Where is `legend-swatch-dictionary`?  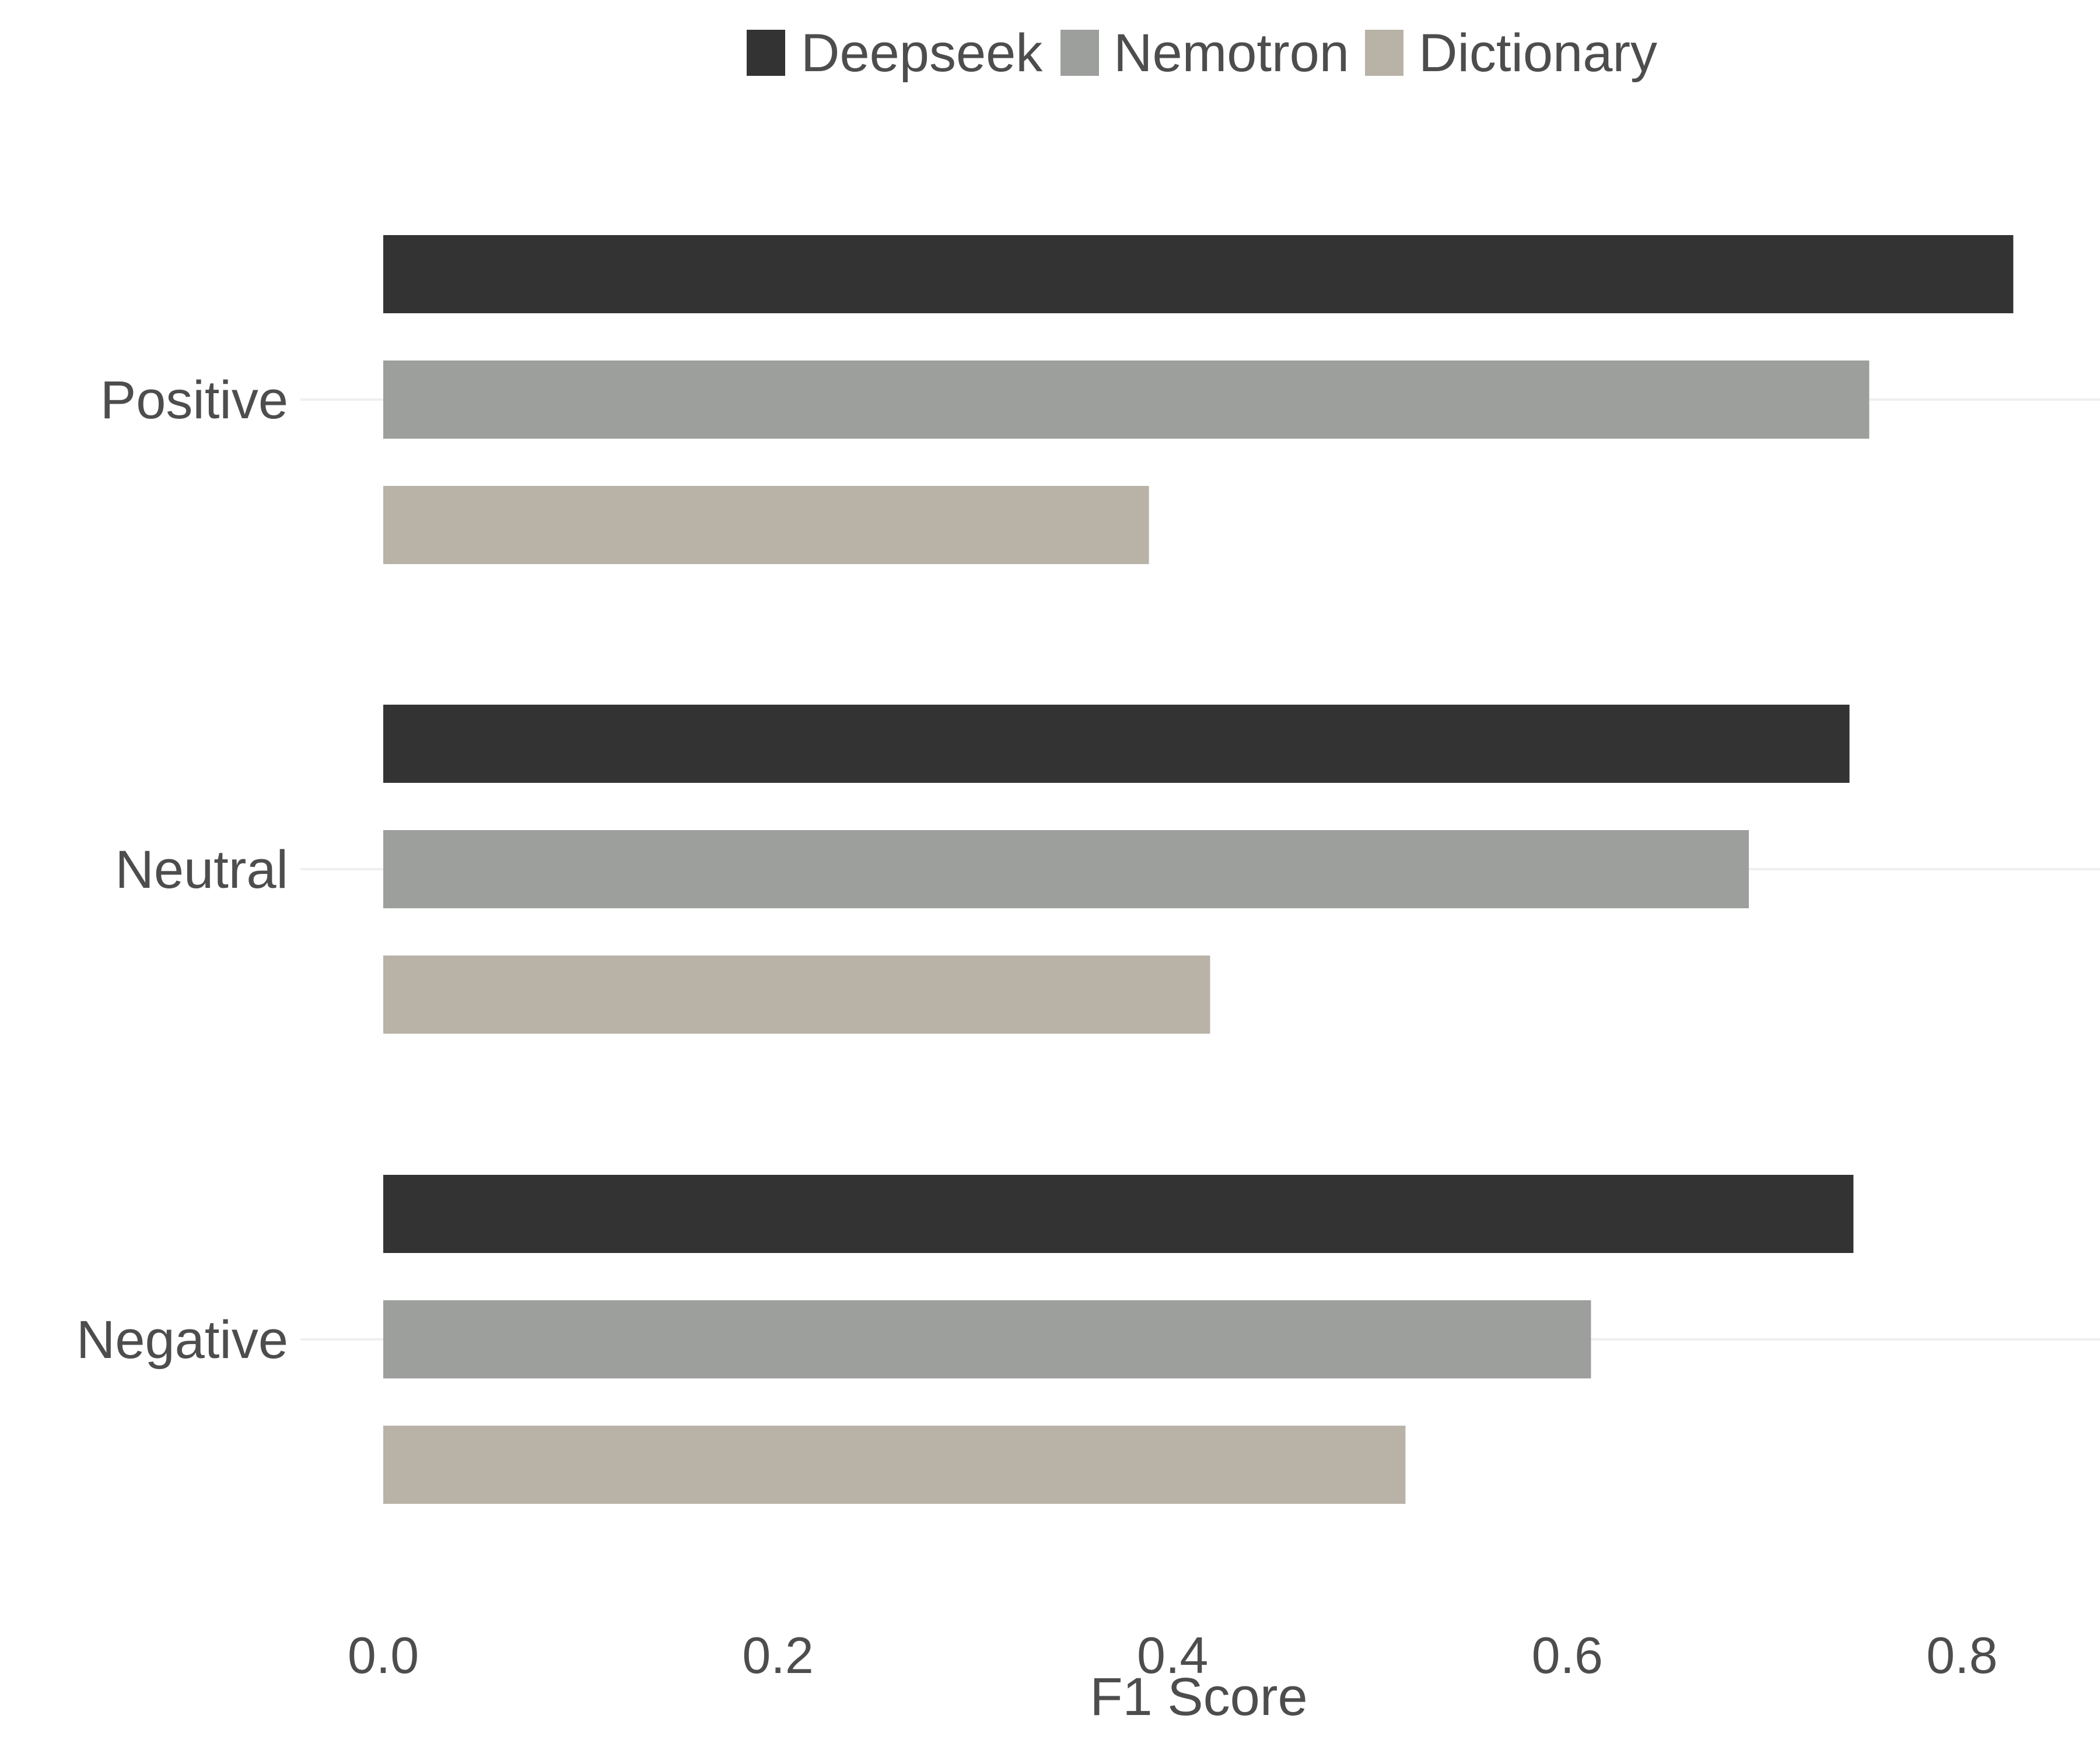 legend-swatch-dictionary is located at coordinates (1384, 53).